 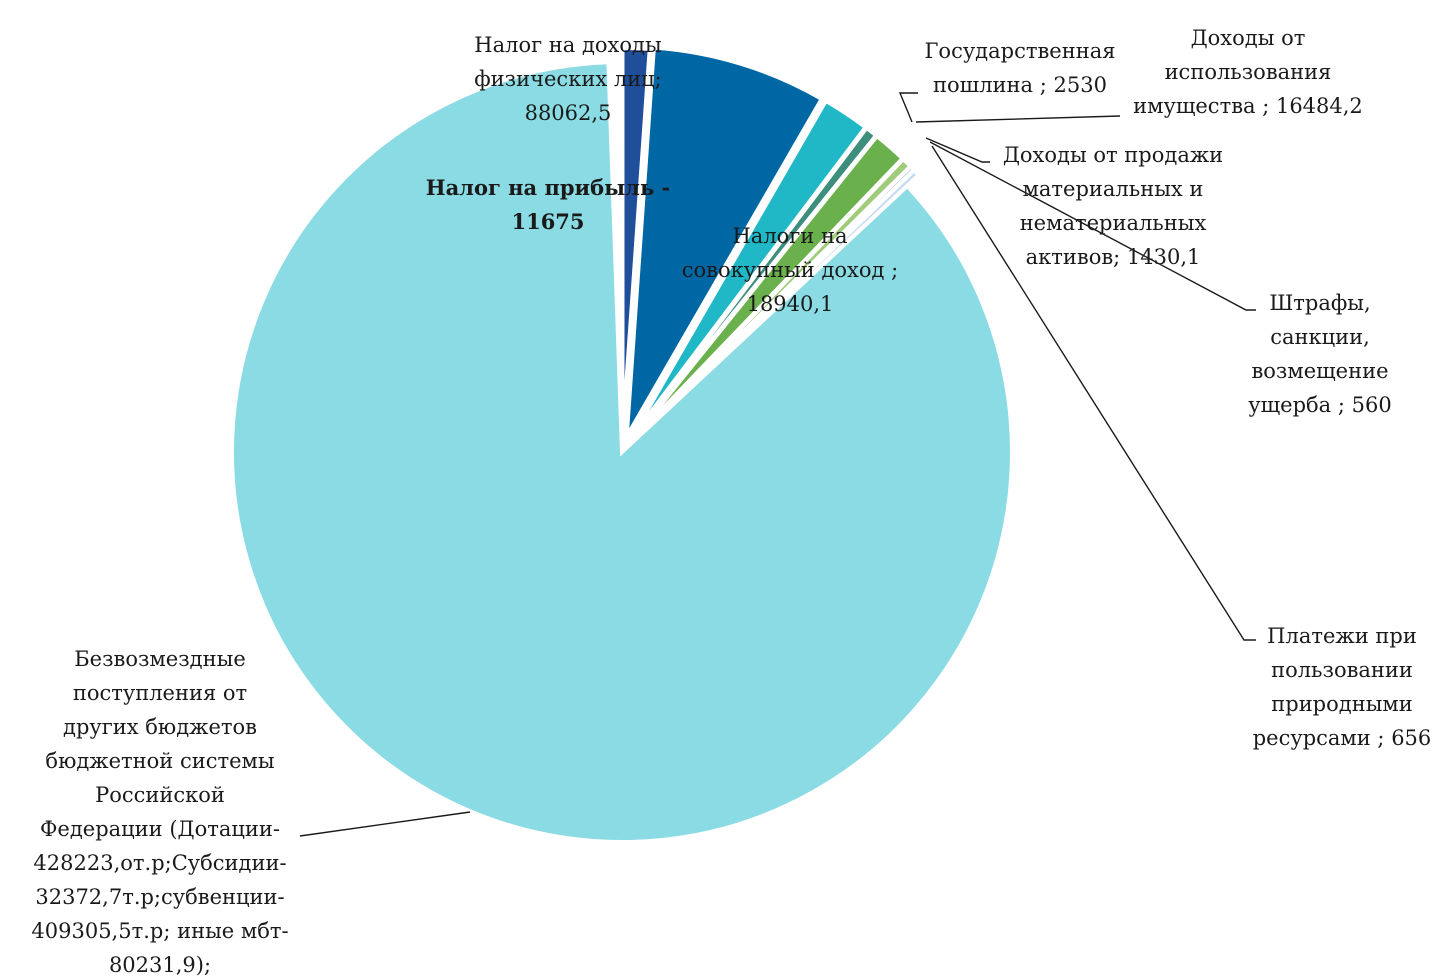 I want to click on slice-label-aggregate: Налоги на совокупный доход ; 18940,1, so click(x=790, y=270).